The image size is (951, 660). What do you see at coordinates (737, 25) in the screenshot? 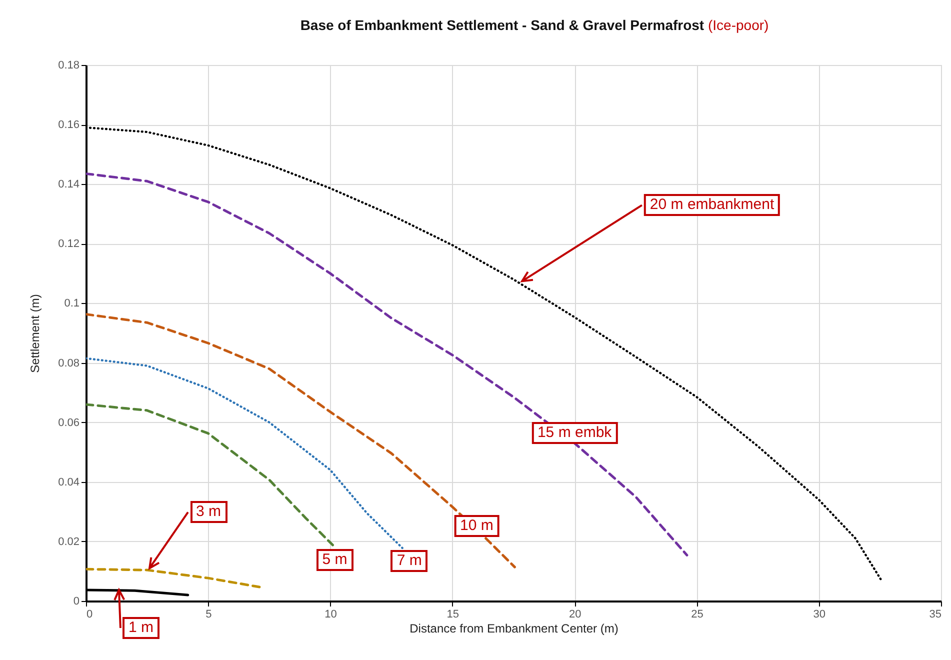
I see `chart-subtitle: (Ice-poor)` at bounding box center [737, 25].